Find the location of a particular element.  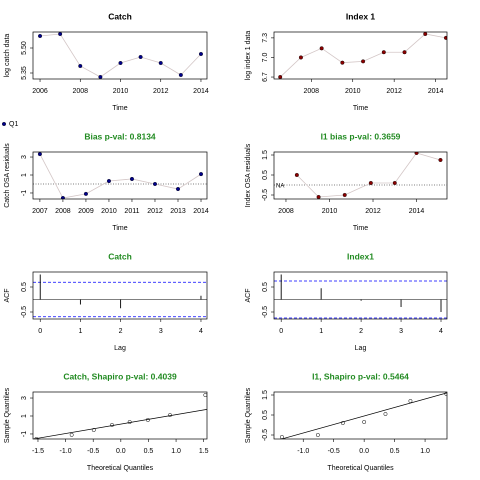

plot-area: NA is located at coordinates (360, 175).